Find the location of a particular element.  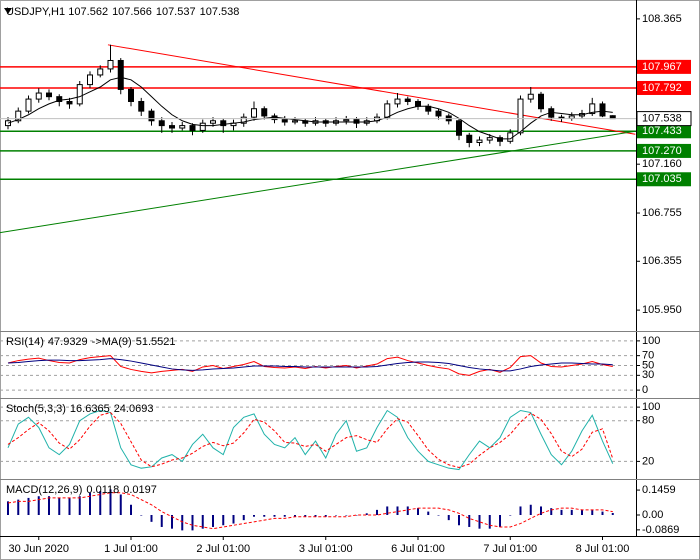

level-label: 107.433 is located at coordinates (662, 131).